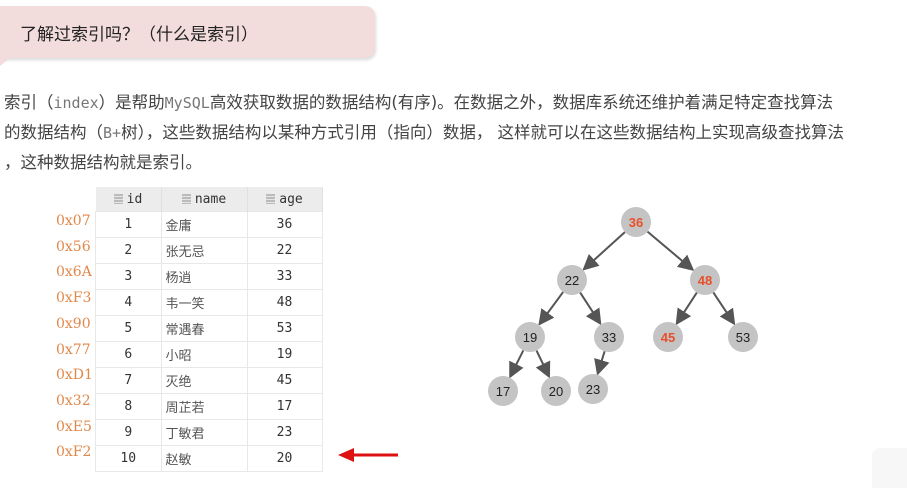 This screenshot has width=907, height=488. Describe the element at coordinates (284, 458) in the screenshot. I see `cell-age: 20` at that location.